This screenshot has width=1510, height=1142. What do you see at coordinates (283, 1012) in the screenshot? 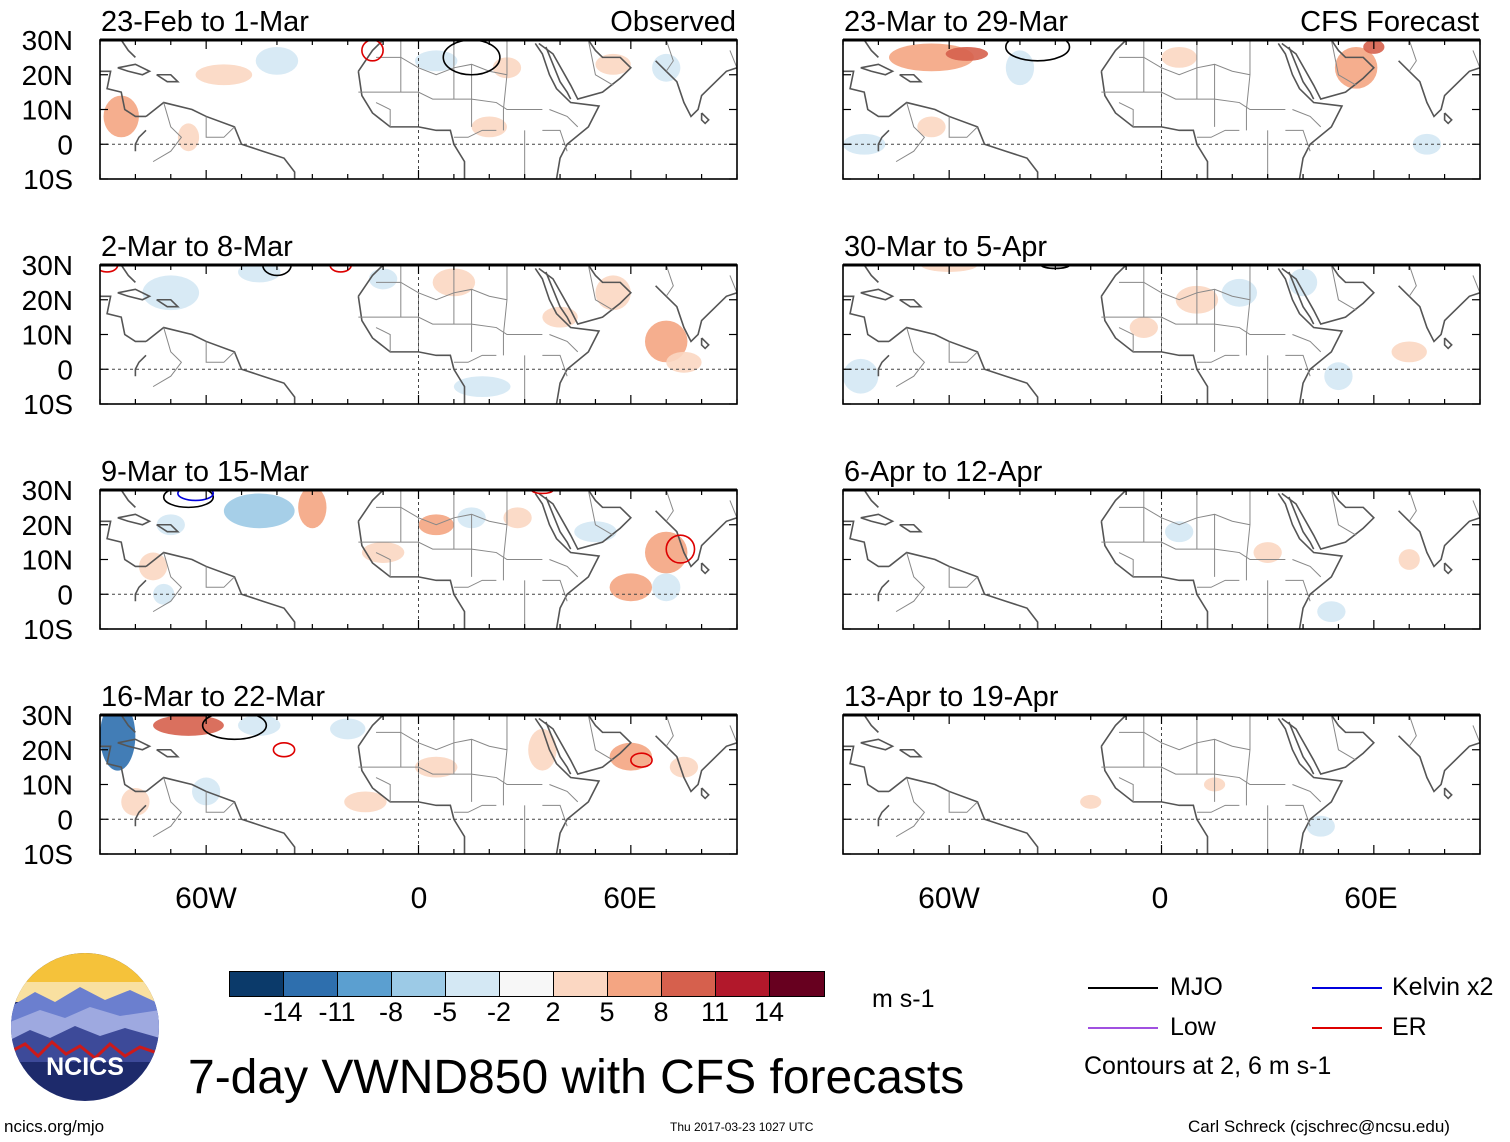
I see `colorbar-tick-label: -14` at bounding box center [283, 1012].